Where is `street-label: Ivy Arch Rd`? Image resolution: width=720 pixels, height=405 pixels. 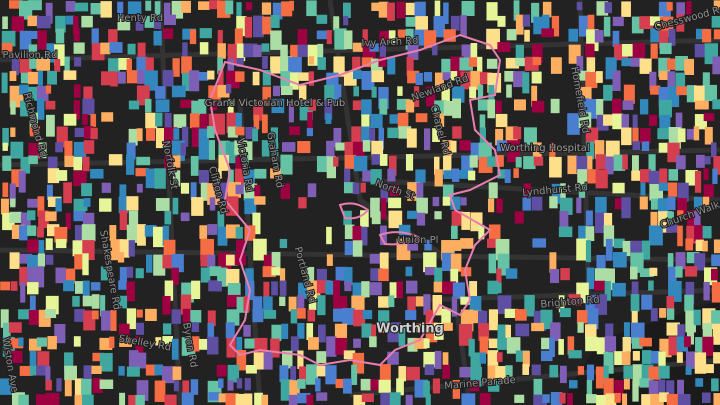 street-label: Ivy Arch Rd is located at coordinates (390, 43).